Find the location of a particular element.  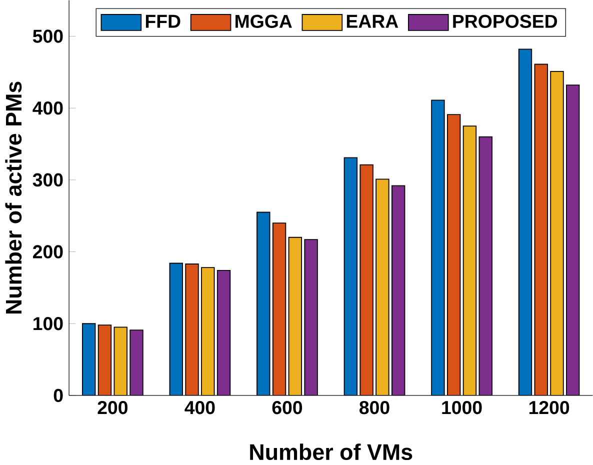

y-tick-label: 400 is located at coordinates (47, 108).